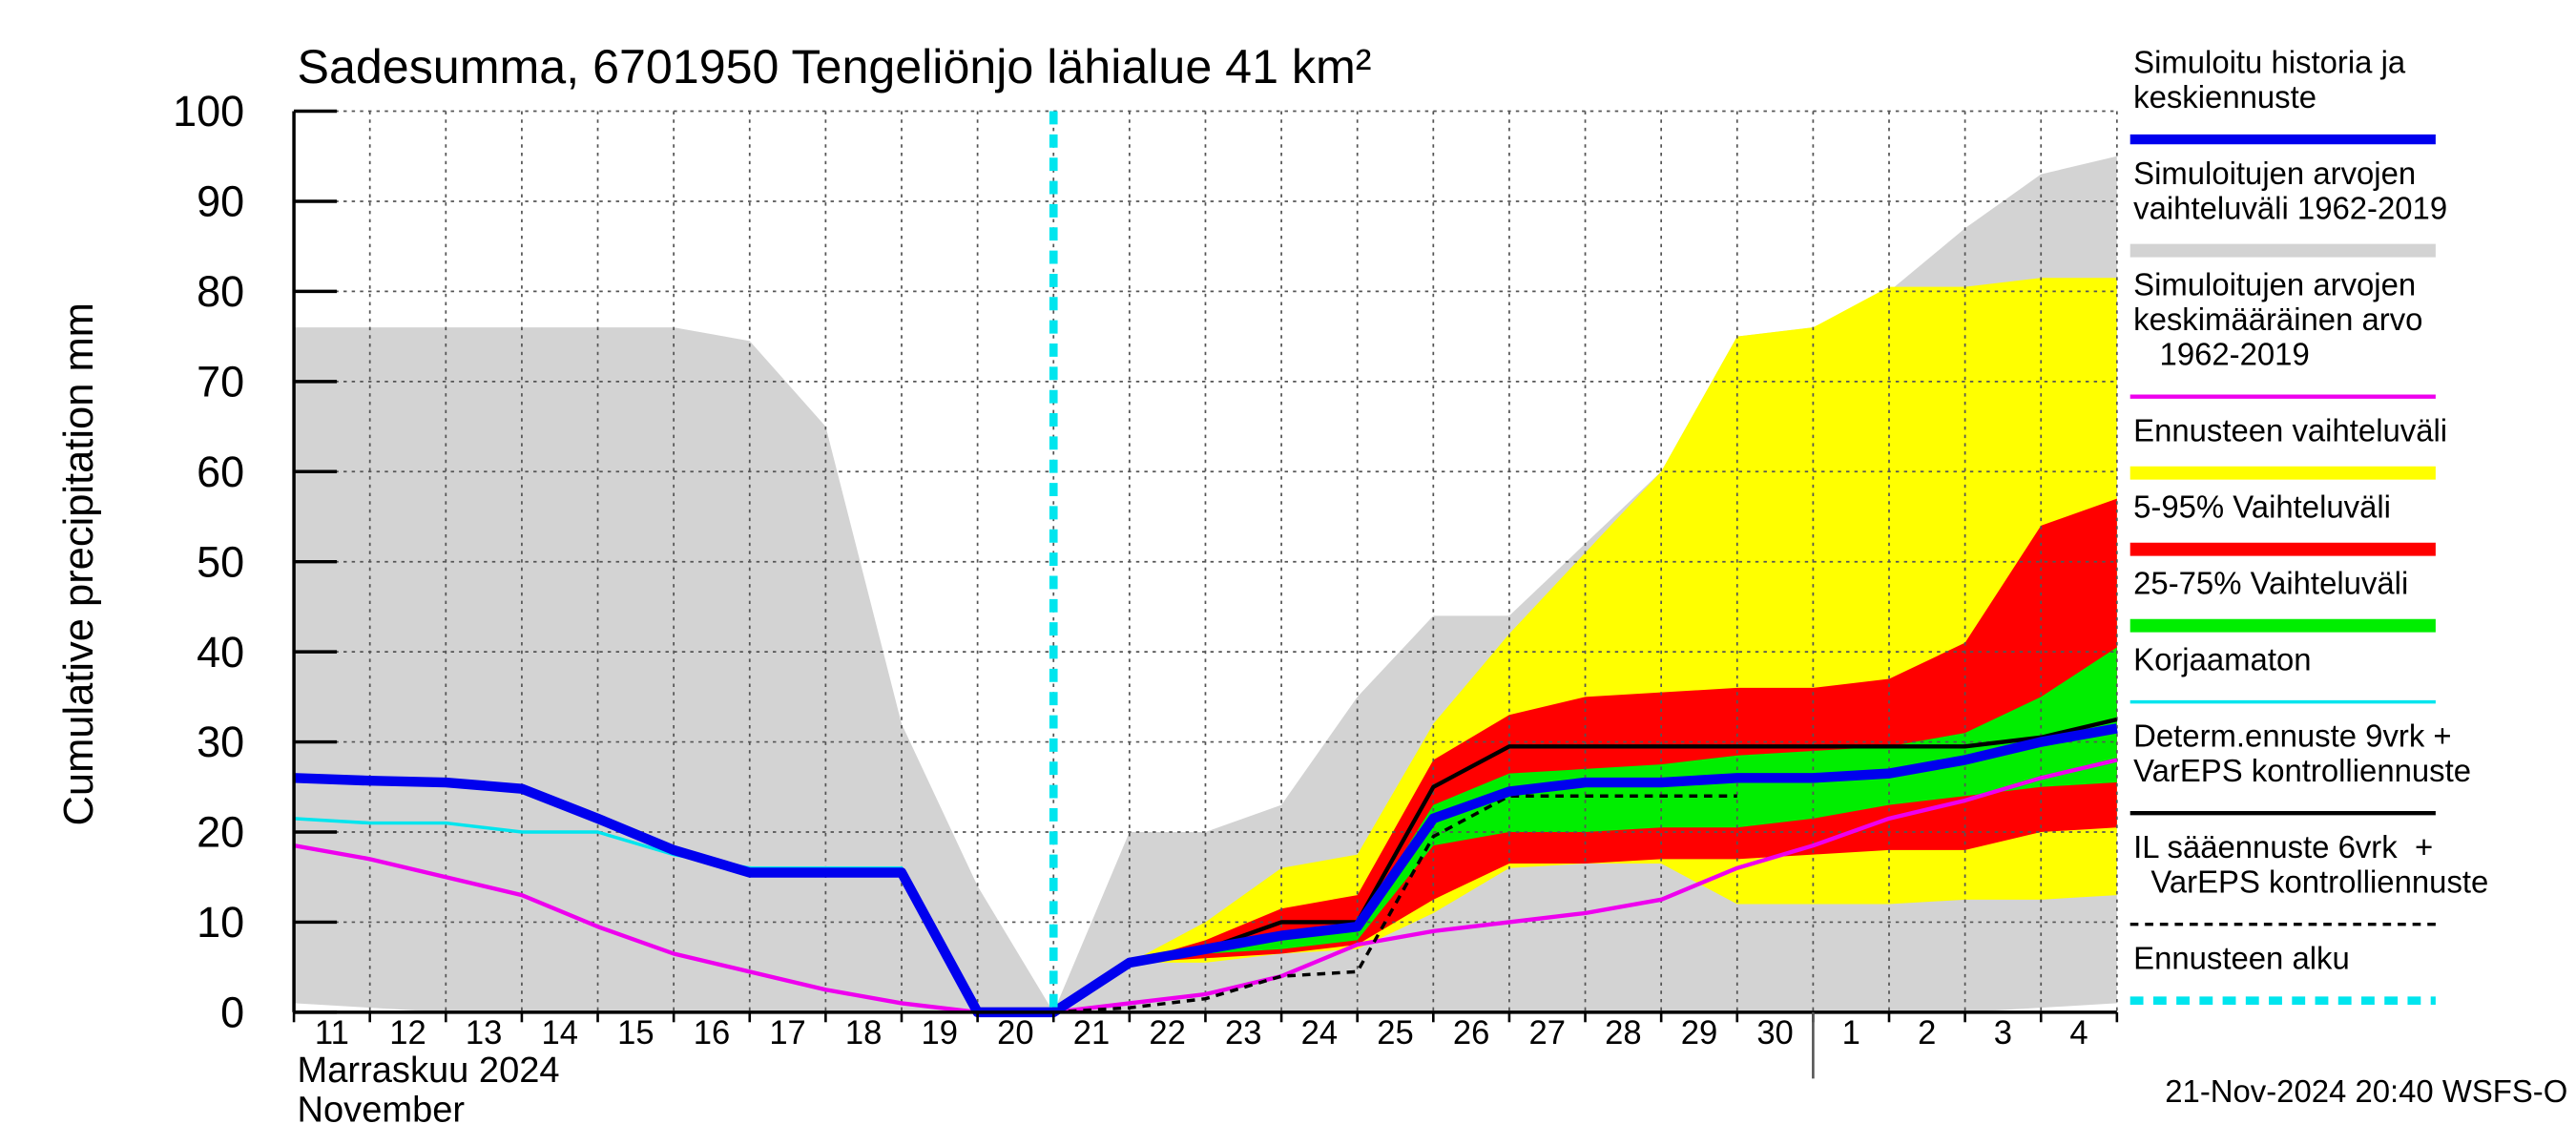  I want to click on x-tick-label: 1, so click(1851, 1033).